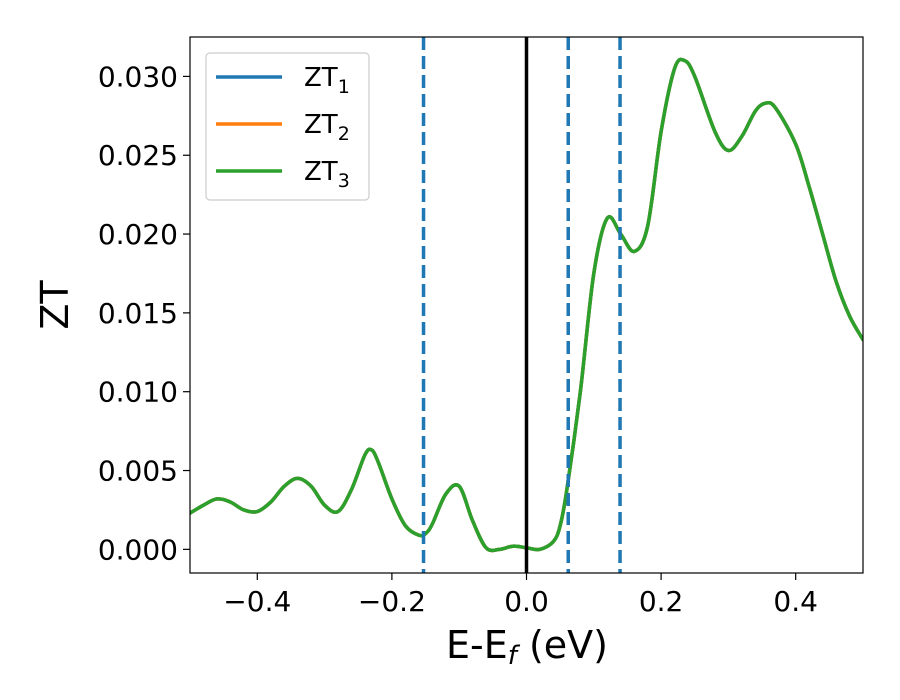 This screenshot has width=900, height=700. Describe the element at coordinates (138, 155) in the screenshot. I see `y-tick-label: 0.025` at that location.